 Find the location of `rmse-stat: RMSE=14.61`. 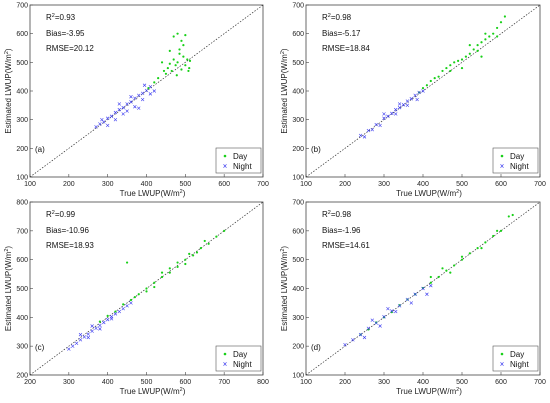

rmse-stat: RMSE=14.61 is located at coordinates (346, 245).